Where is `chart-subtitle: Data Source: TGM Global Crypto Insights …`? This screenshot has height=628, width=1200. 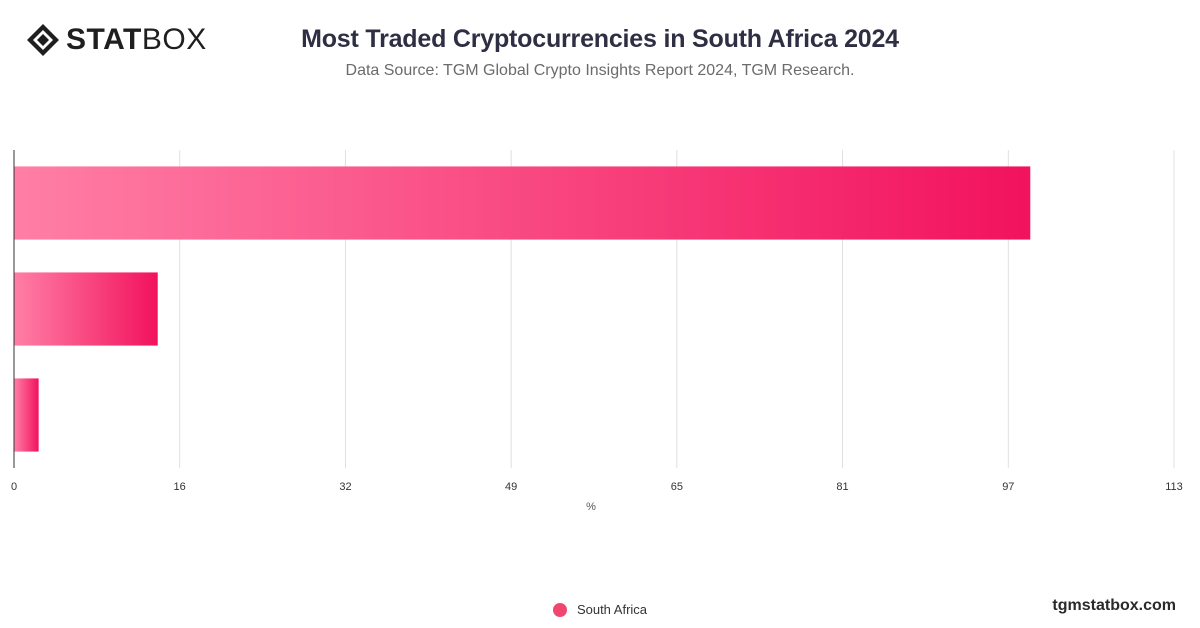
chart-subtitle: Data Source: TGM Global Crypto Insights … is located at coordinates (600, 70).